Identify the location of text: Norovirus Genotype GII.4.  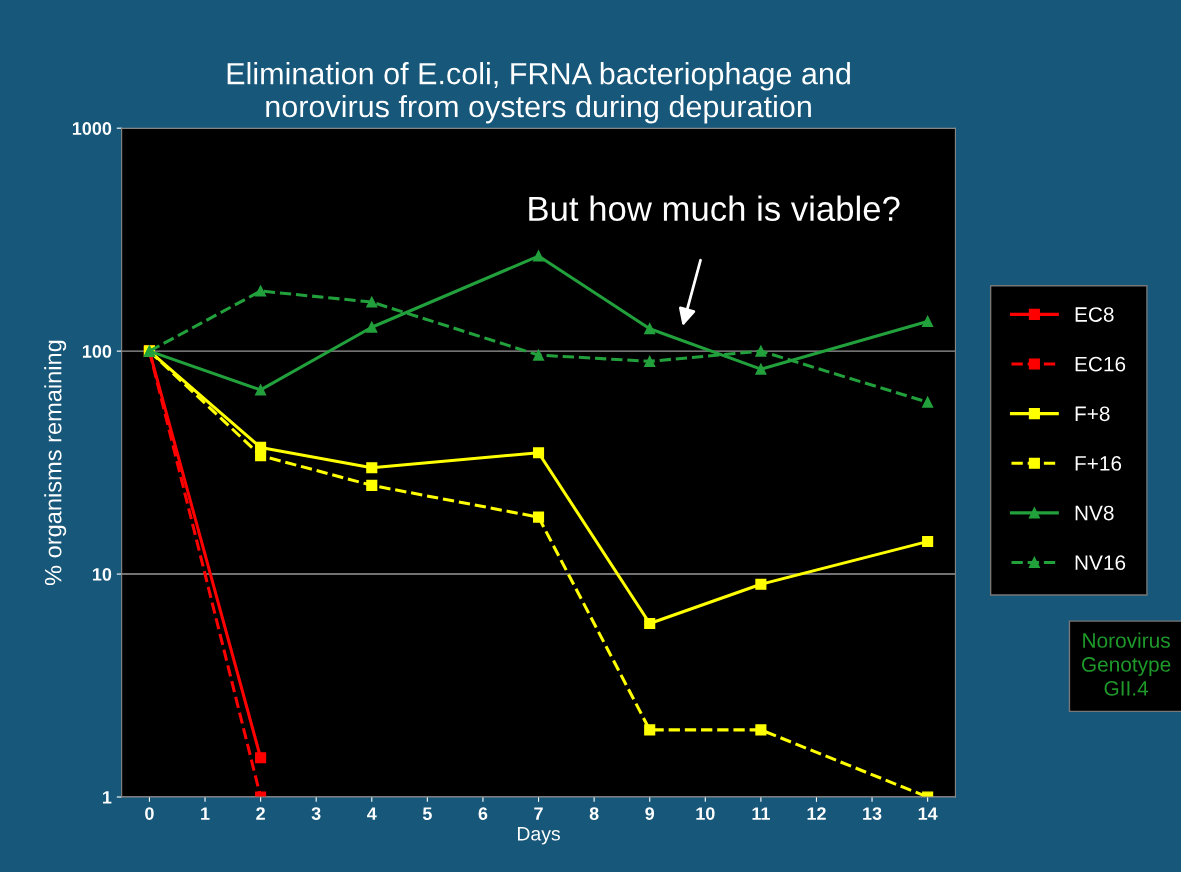
(1126, 664).